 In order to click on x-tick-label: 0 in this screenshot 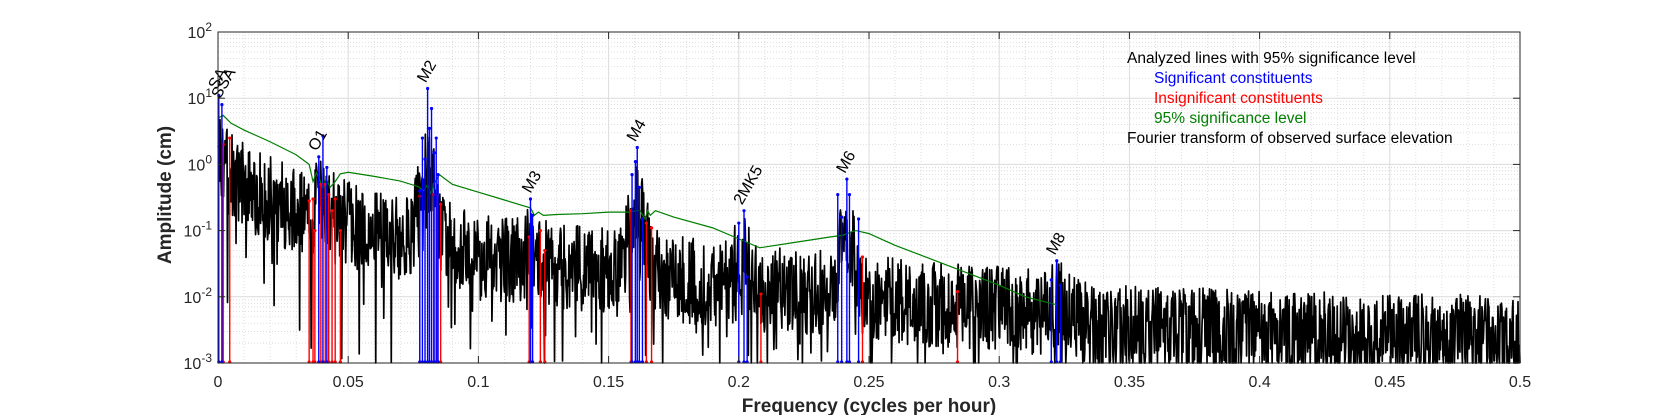, I will do `click(218, 382)`.